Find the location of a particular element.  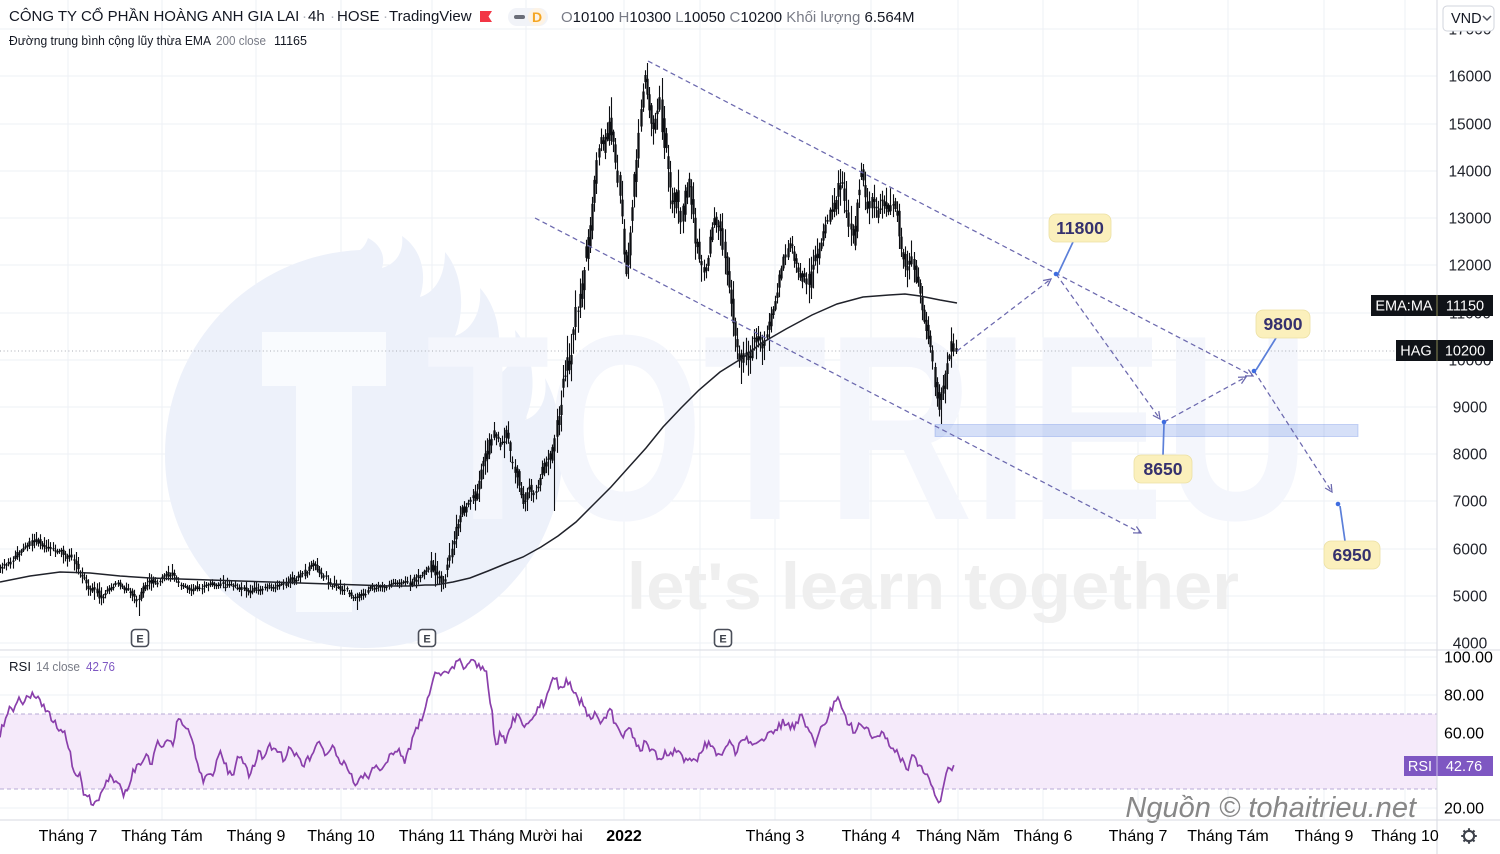

svg-text: HAG is located at coordinates (1415, 352).